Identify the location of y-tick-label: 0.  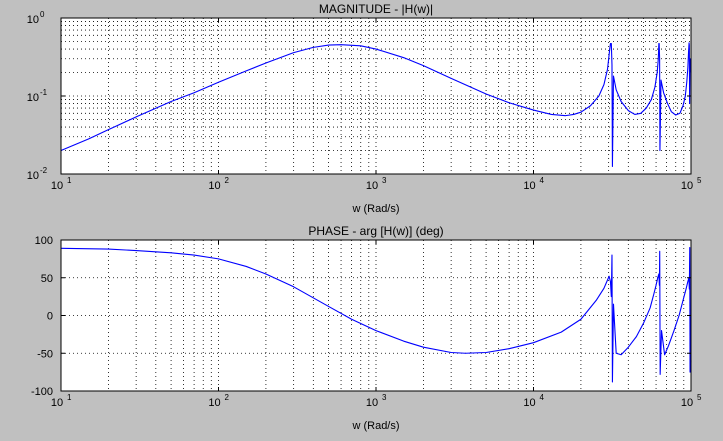
(50, 317).